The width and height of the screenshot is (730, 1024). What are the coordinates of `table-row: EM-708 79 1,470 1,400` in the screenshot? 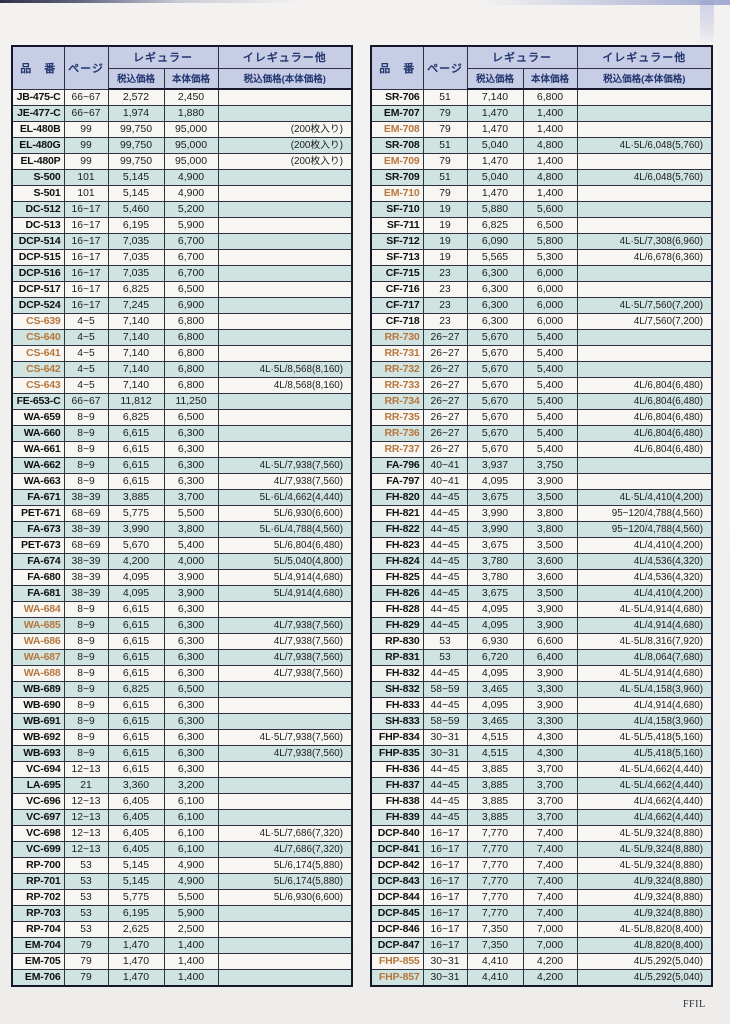 It's located at (541, 129).